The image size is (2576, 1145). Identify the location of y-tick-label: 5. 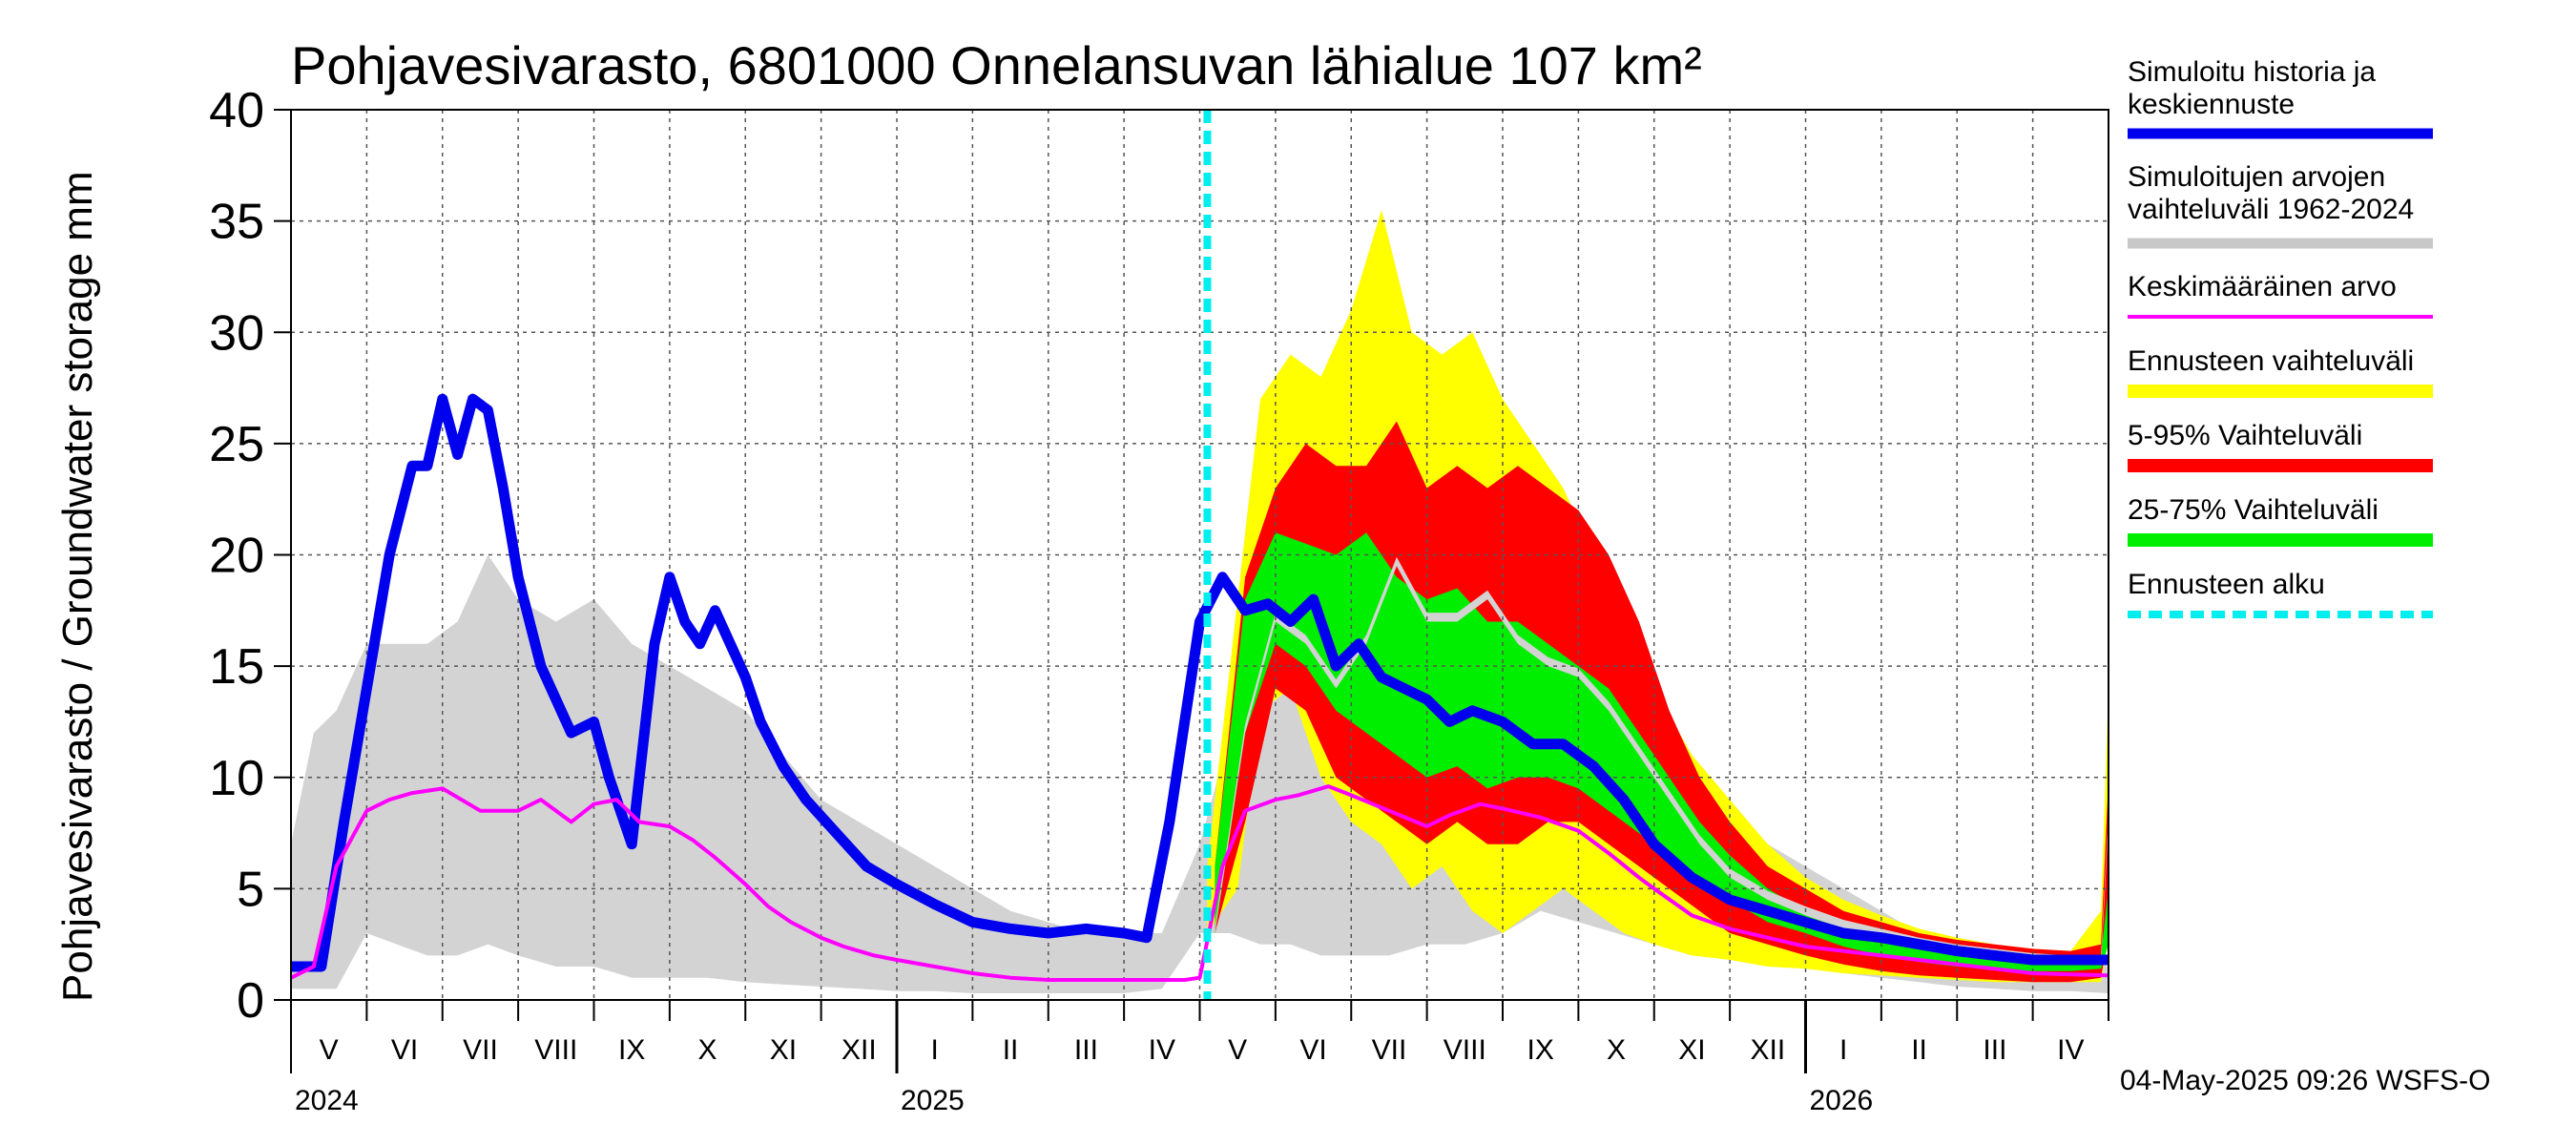
(250, 890).